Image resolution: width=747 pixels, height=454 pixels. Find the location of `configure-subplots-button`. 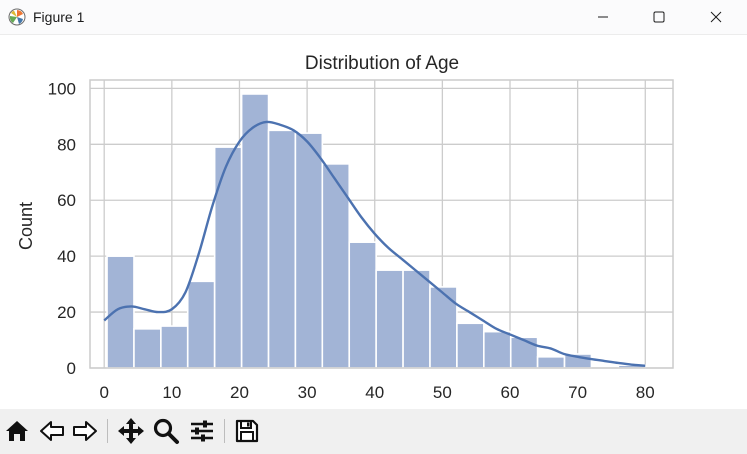

configure-subplots-button is located at coordinates (202, 431).